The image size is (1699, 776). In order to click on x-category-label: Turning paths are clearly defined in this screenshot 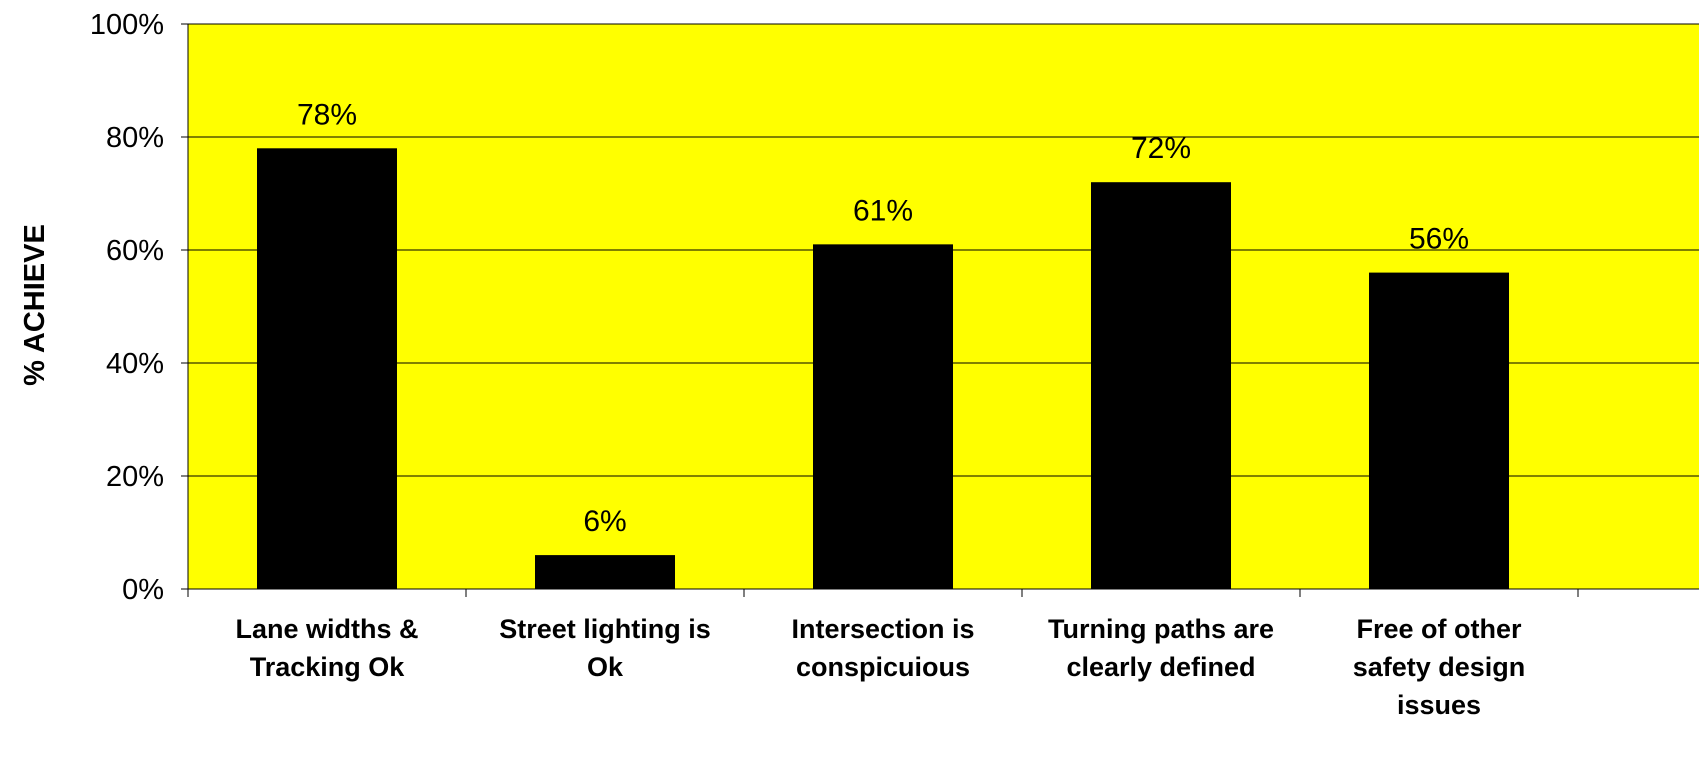, I will do `click(1161, 648)`.